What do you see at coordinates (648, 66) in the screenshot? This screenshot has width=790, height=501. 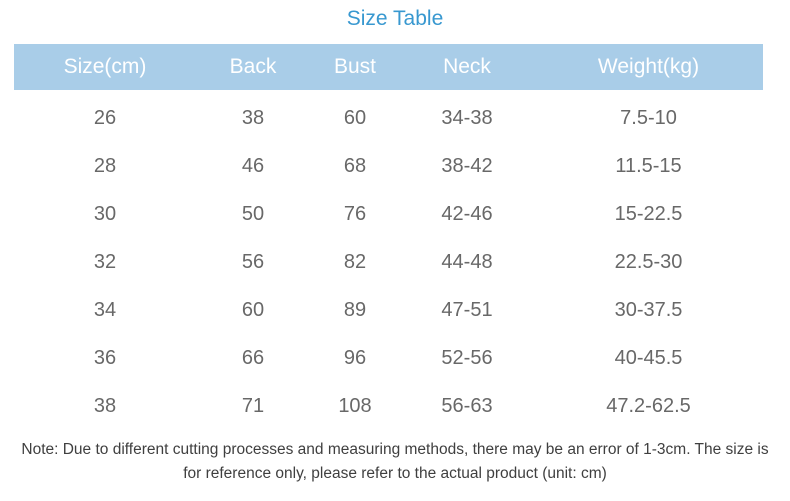 I see `header-cell: Weight(kg)` at bounding box center [648, 66].